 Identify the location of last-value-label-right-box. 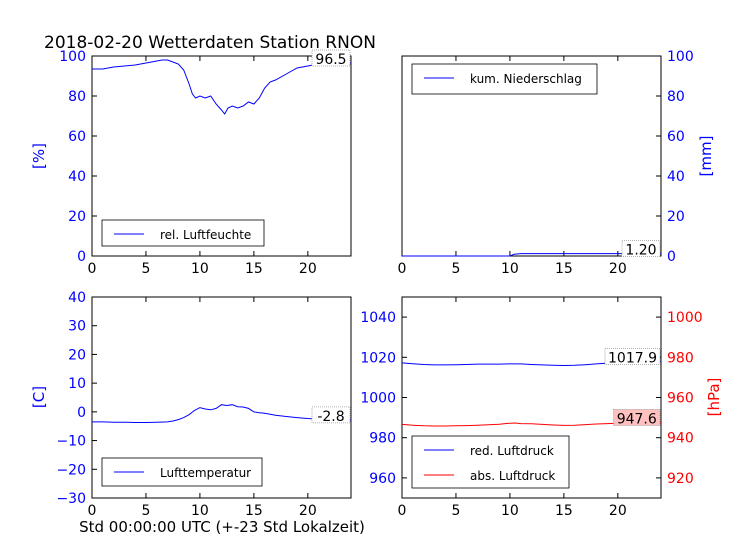
(637, 417).